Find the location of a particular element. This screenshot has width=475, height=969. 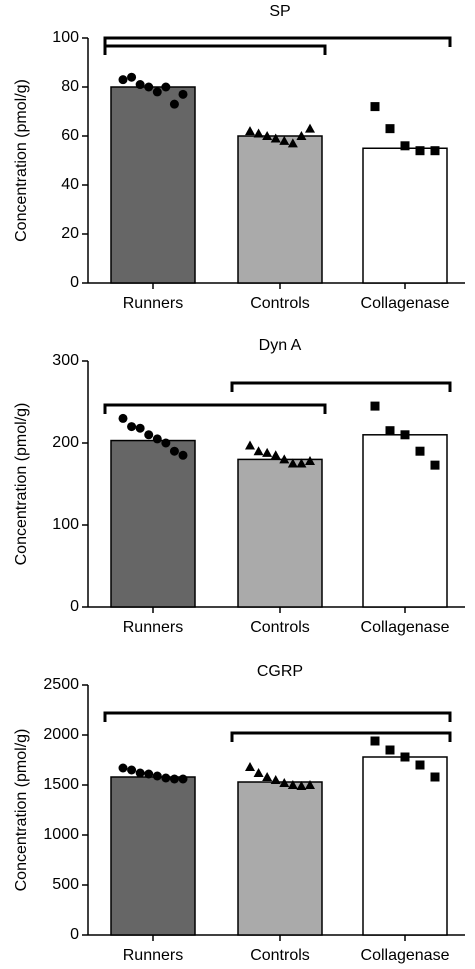

panel-title: SP is located at coordinates (279, 11).